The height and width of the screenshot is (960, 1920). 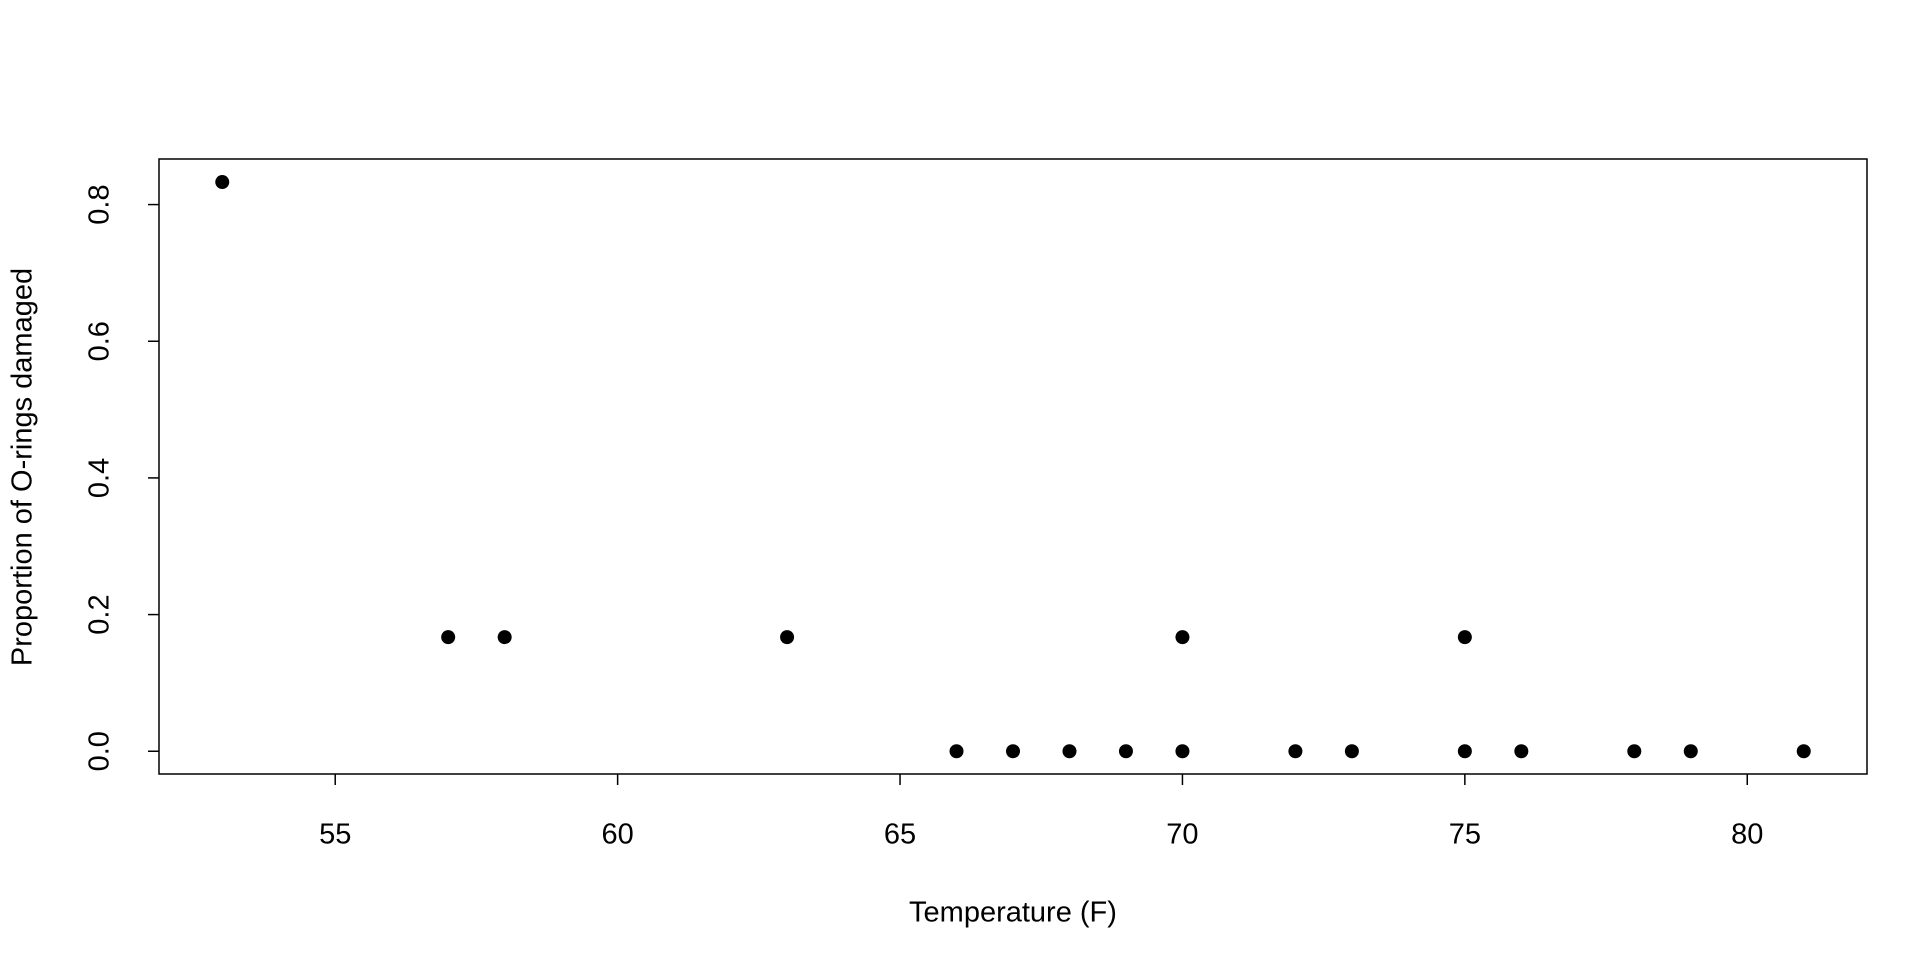 I want to click on x-tick-label: 55, so click(x=335, y=835).